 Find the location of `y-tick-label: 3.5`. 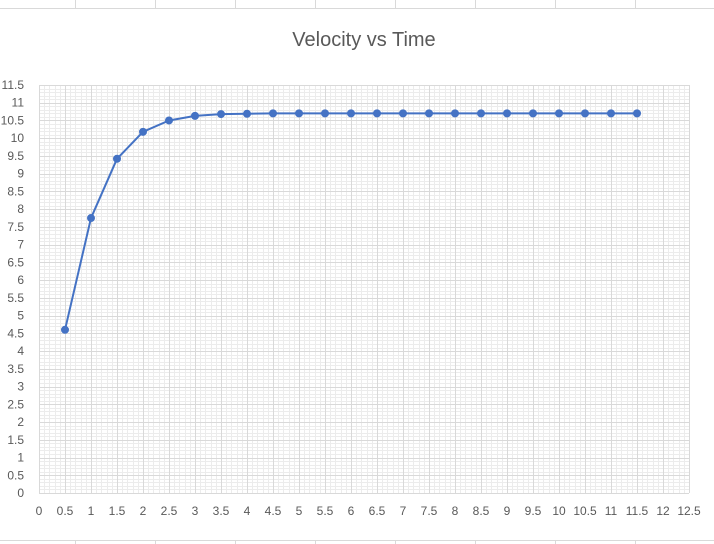

y-tick-label: 3.5 is located at coordinates (15, 369).